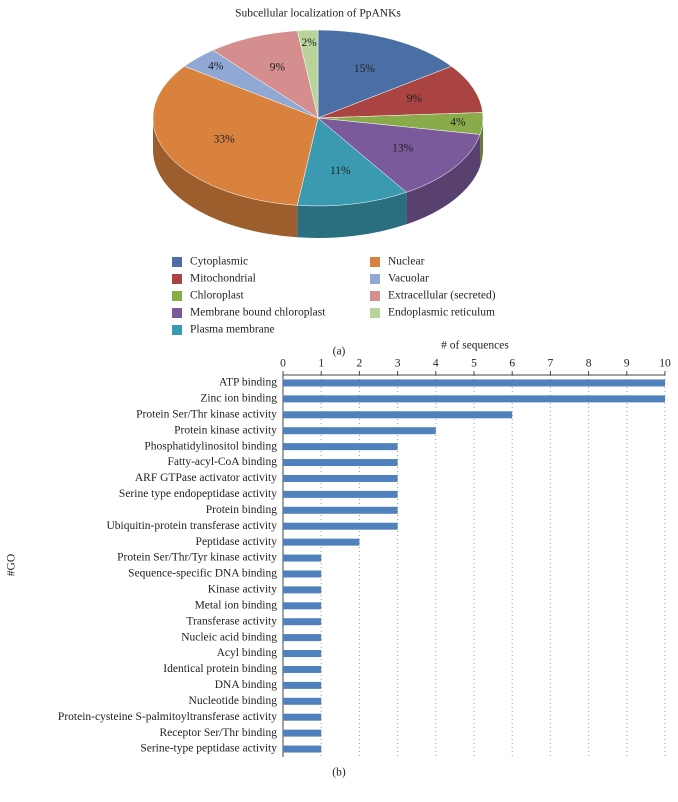 Image resolution: width=678 pixels, height=802 pixels. Describe the element at coordinates (436, 364) in the screenshot. I see `x-tick-label: 4` at that location.